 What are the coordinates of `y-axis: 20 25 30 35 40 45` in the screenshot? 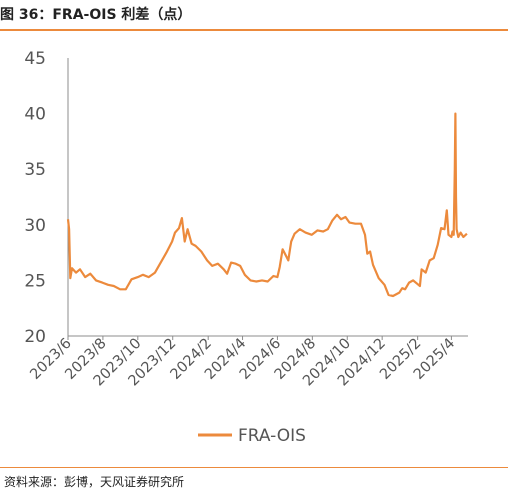 It's located at (46, 198).